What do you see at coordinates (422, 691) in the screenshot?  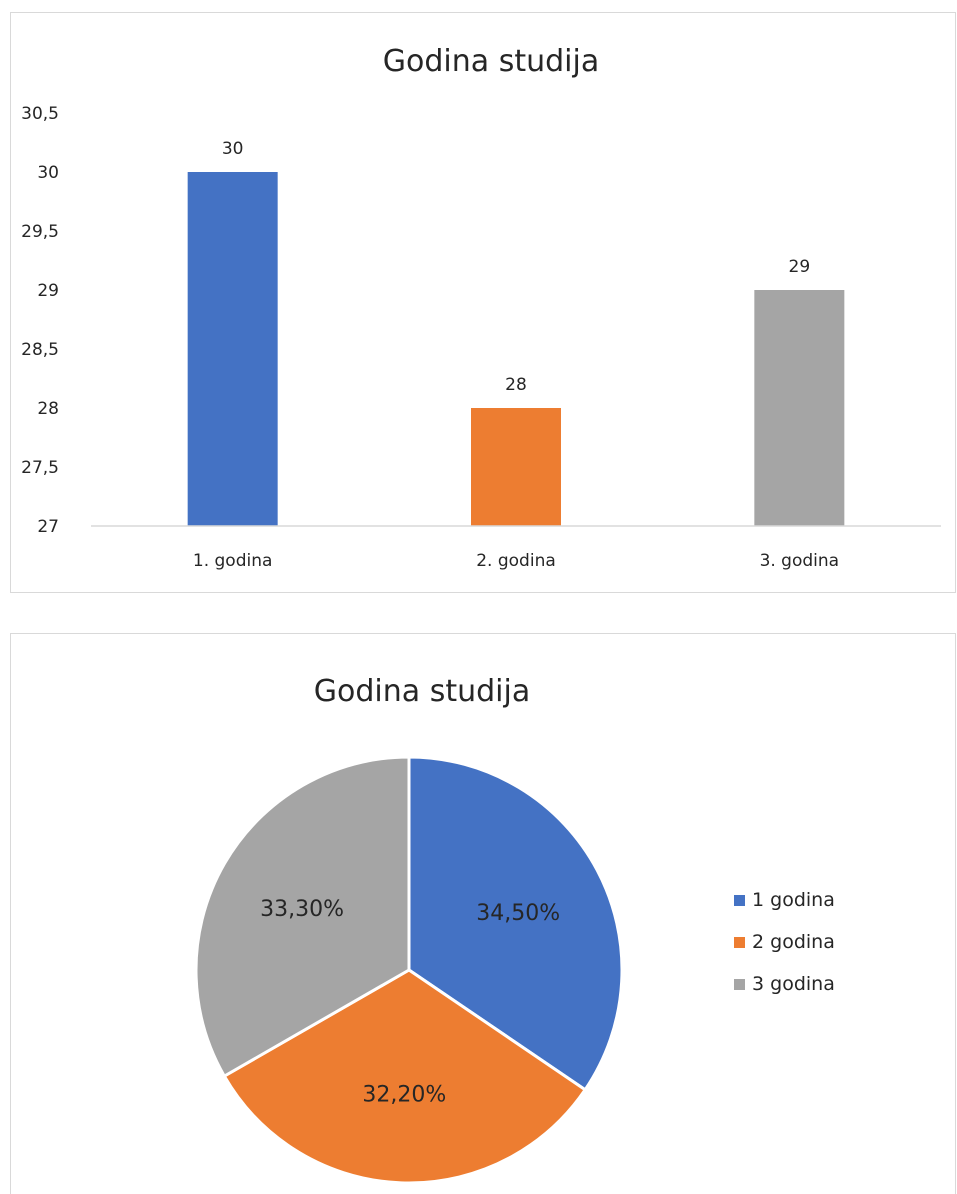 I see `pie-chart-title: Godina studija` at bounding box center [422, 691].